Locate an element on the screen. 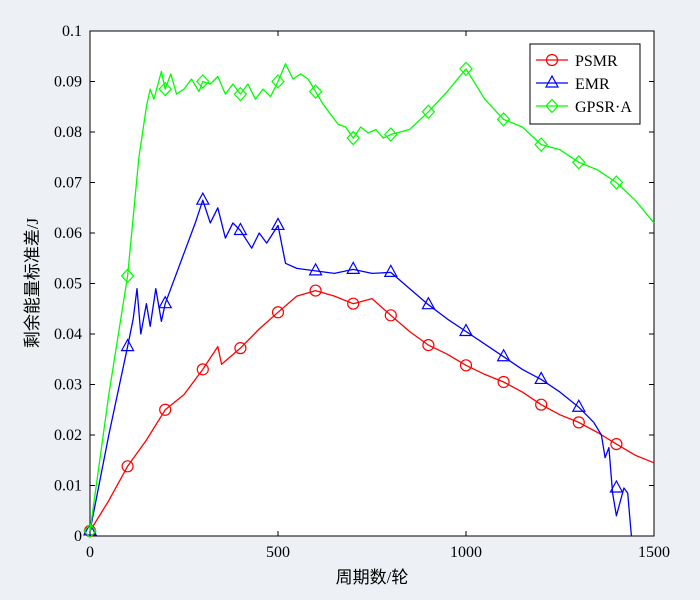  x-tick-label: 0 is located at coordinates (90, 552).